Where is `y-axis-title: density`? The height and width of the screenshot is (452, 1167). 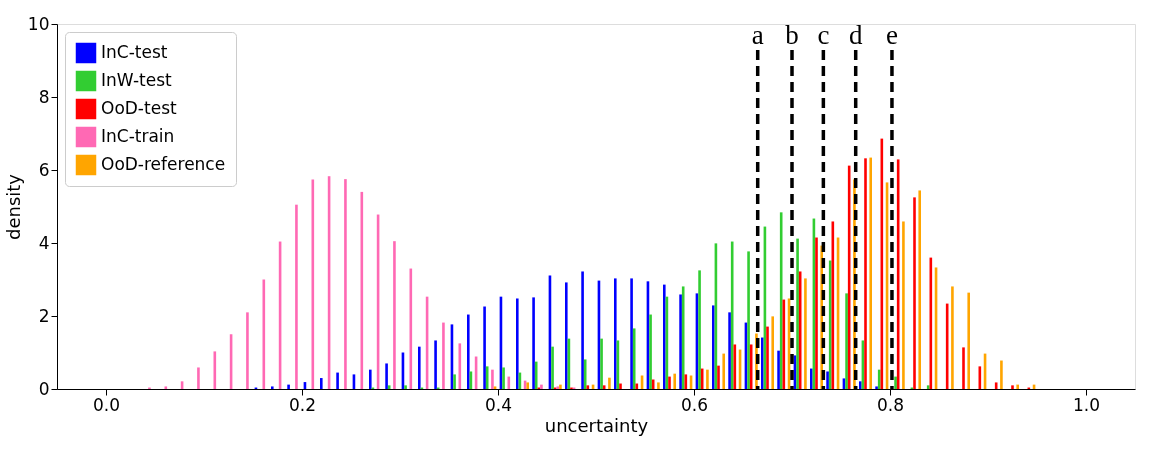
y-axis-title: density is located at coordinates (13, 206).